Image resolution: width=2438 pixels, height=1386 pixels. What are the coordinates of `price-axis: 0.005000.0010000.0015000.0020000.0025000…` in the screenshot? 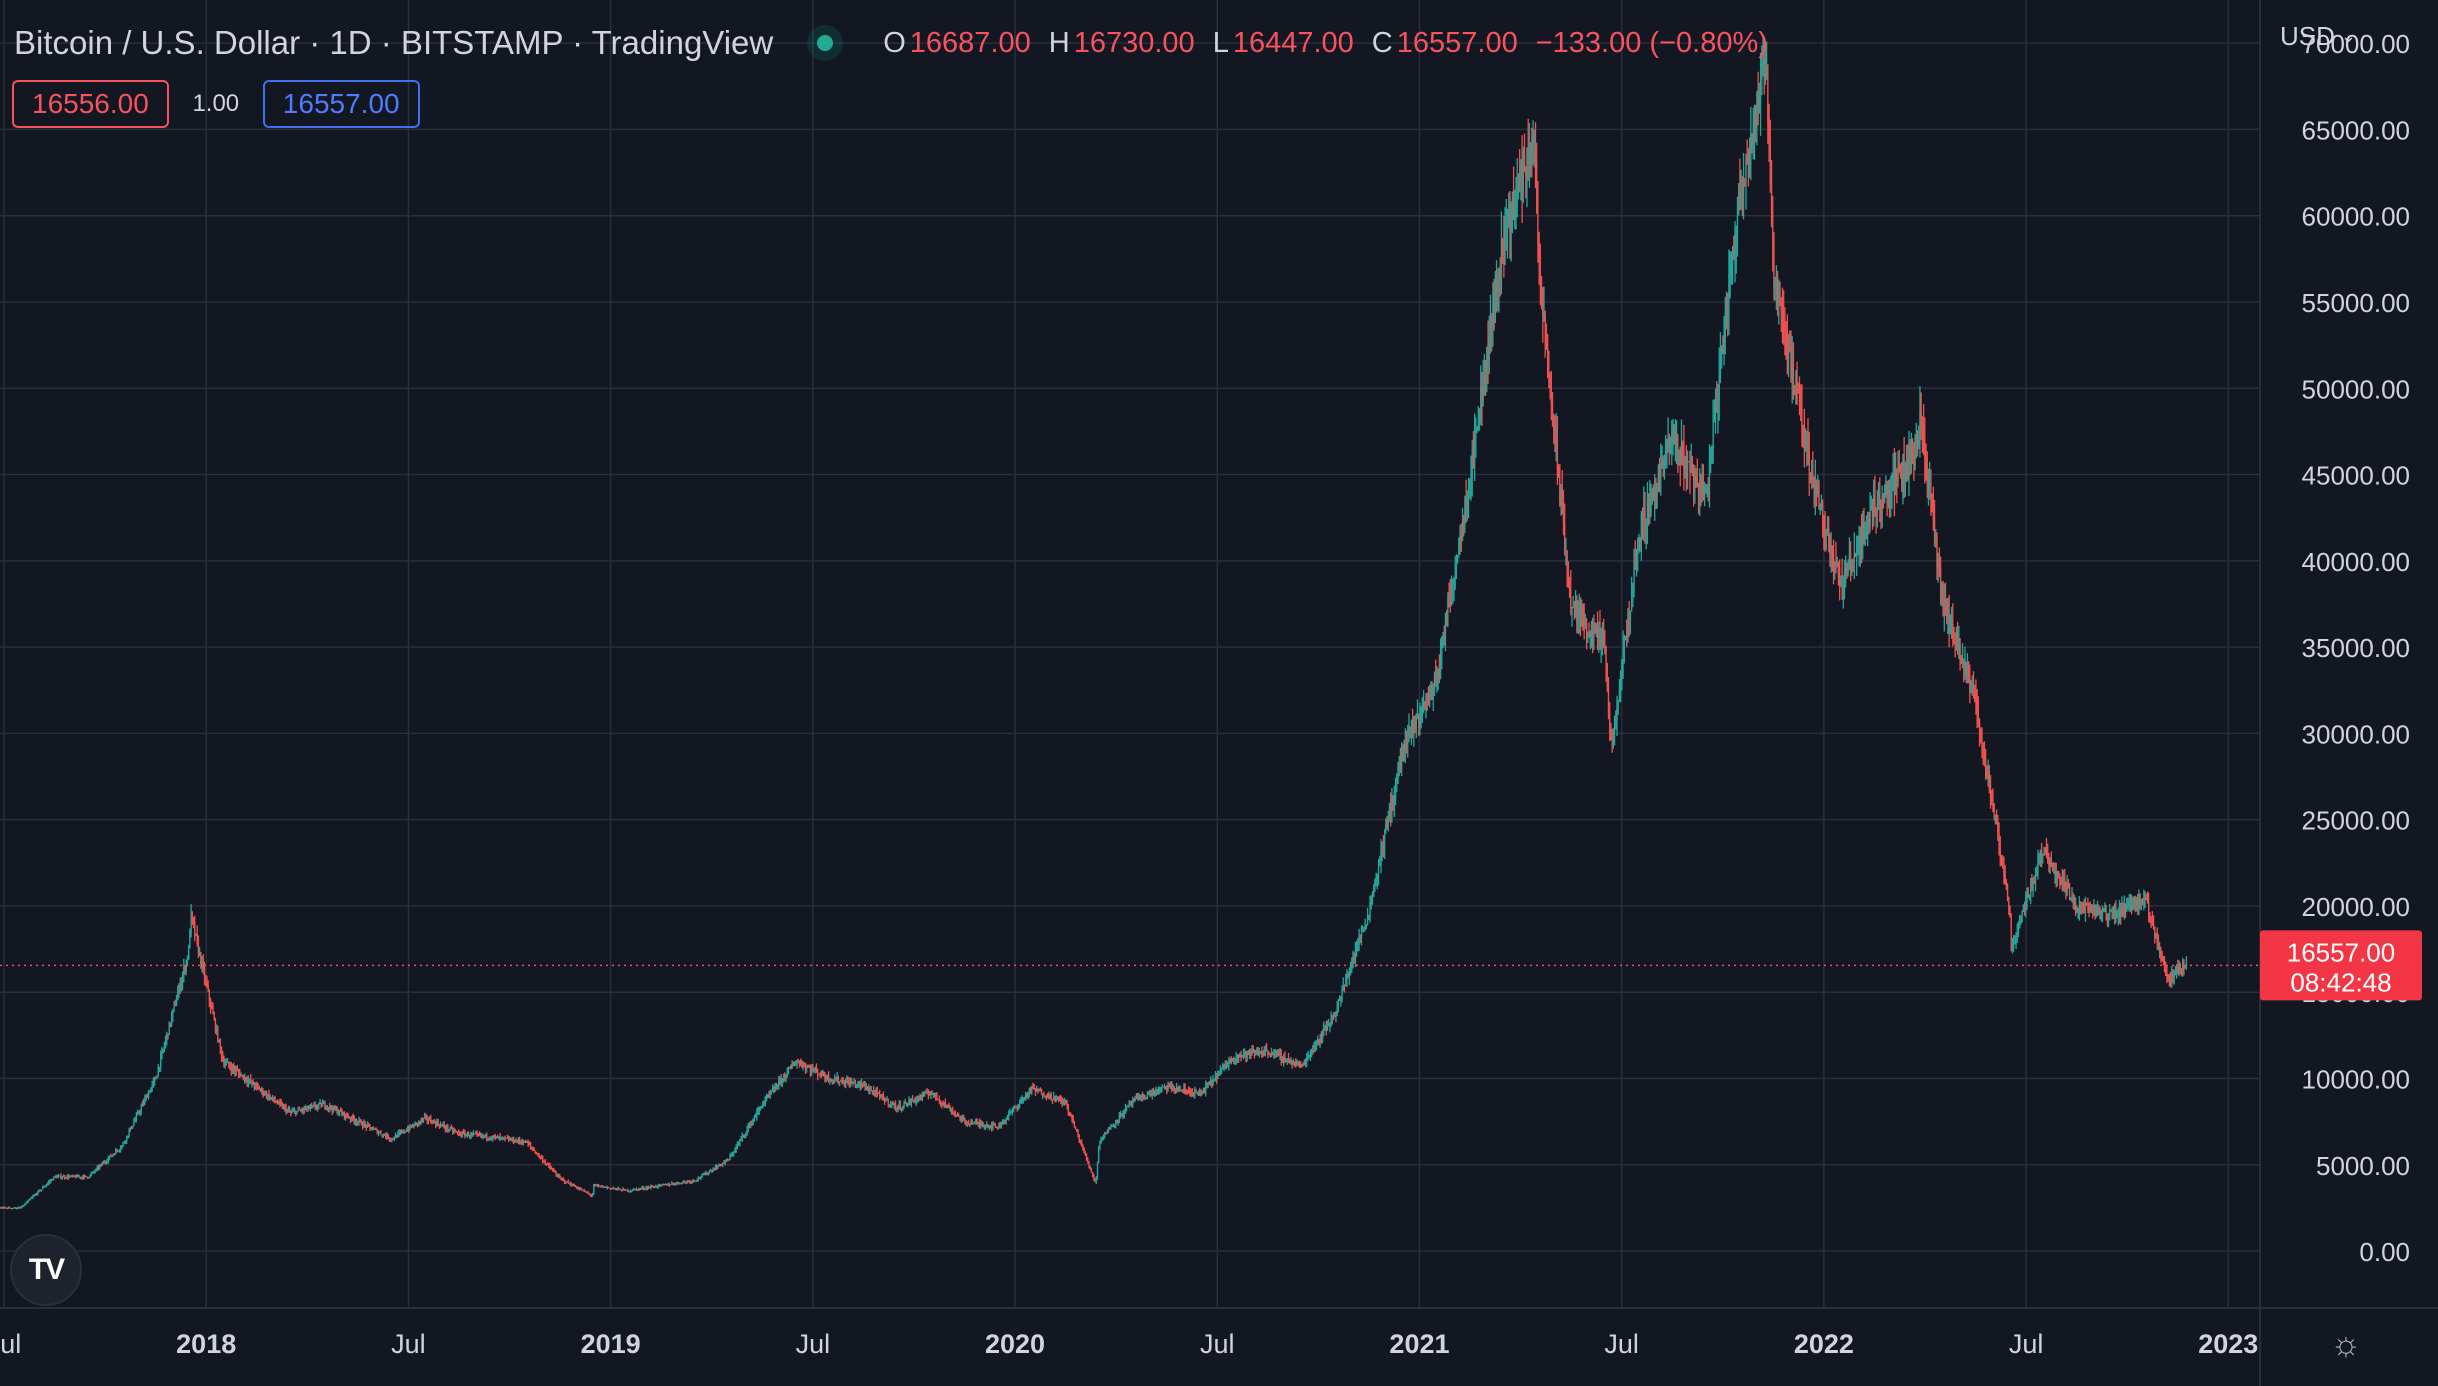 It's located at (2356, 648).